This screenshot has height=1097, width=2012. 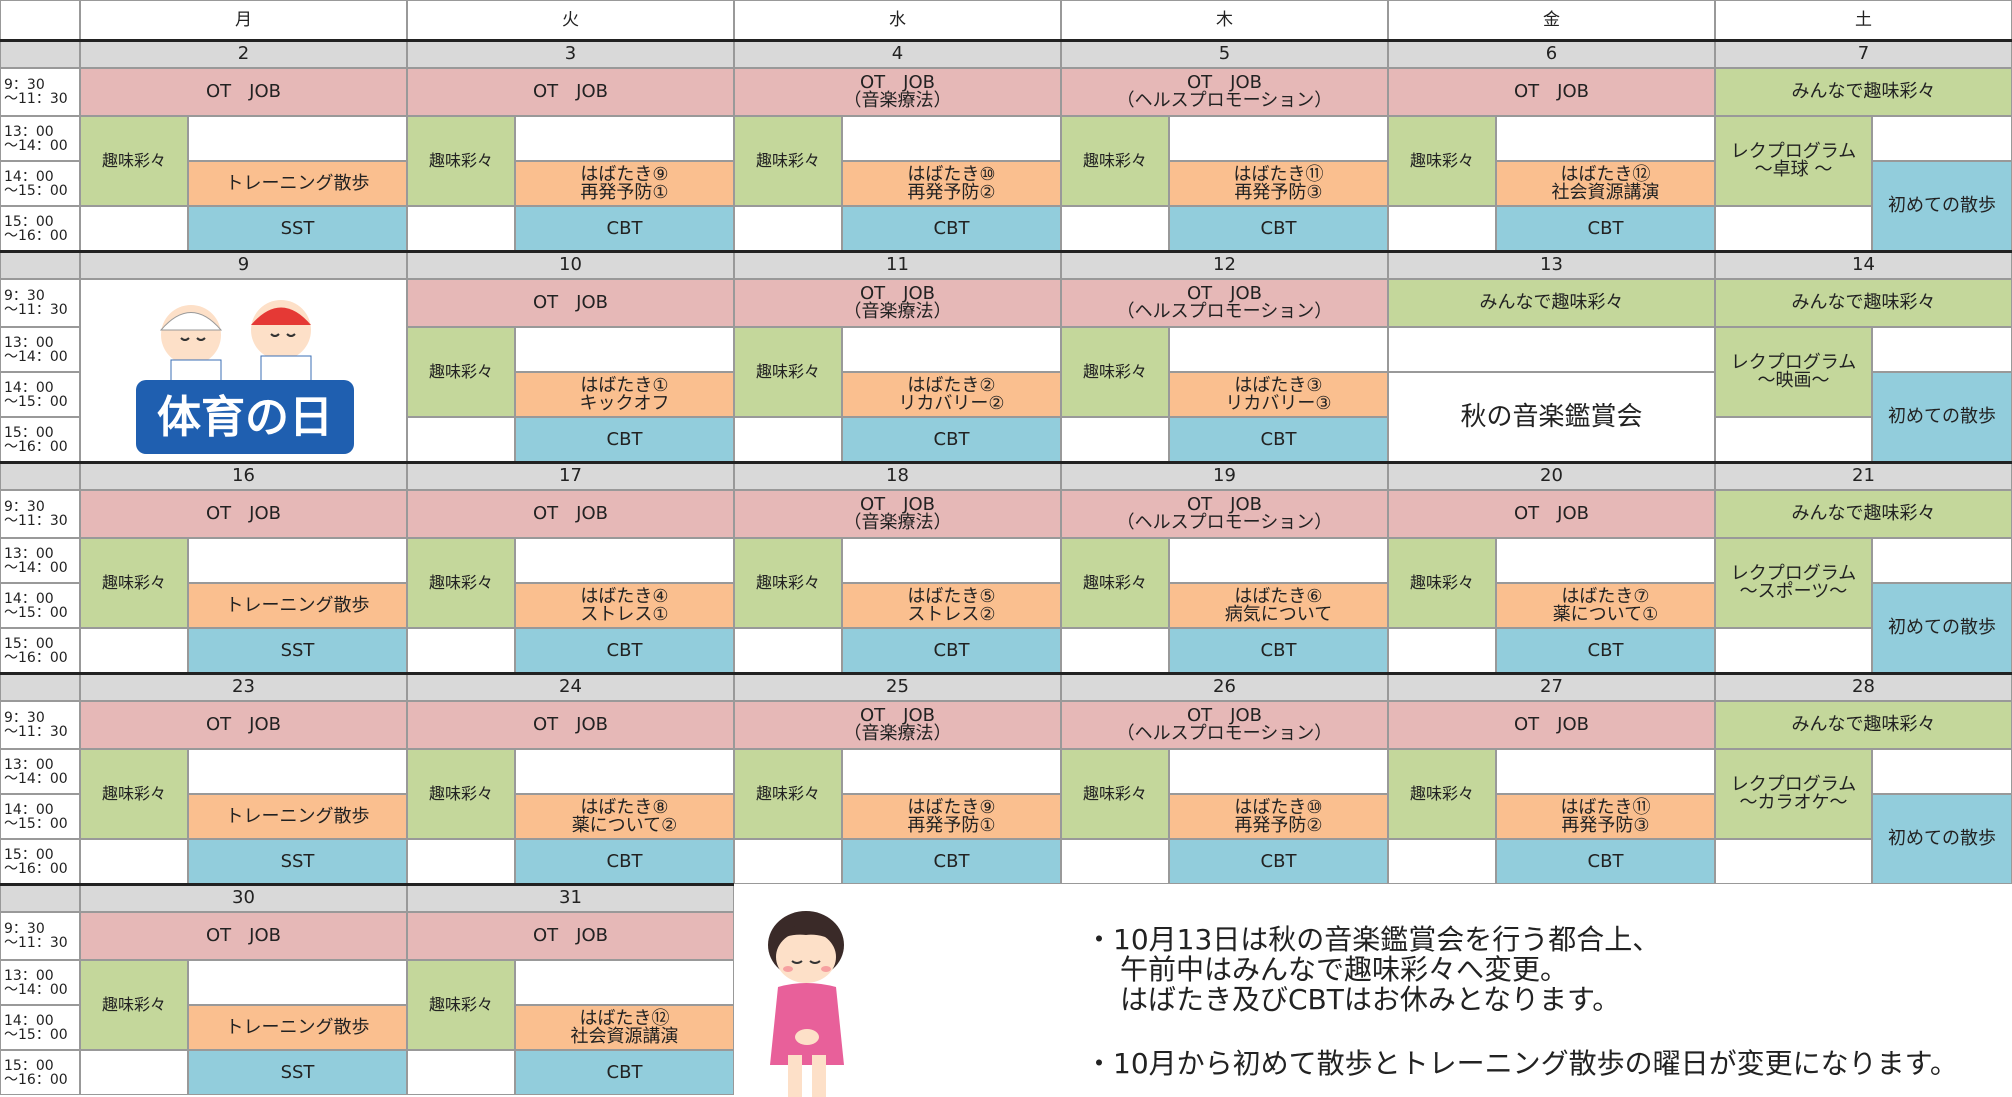 What do you see at coordinates (1224, 476) in the screenshot?
I see `date-cell: 19` at bounding box center [1224, 476].